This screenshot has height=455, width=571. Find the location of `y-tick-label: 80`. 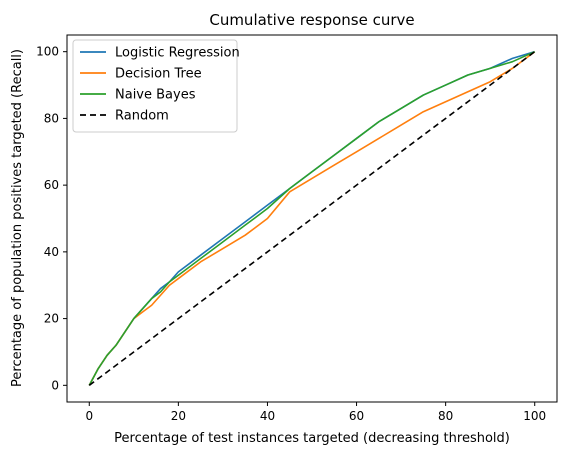

y-tick-label: 80 is located at coordinates (51, 118).